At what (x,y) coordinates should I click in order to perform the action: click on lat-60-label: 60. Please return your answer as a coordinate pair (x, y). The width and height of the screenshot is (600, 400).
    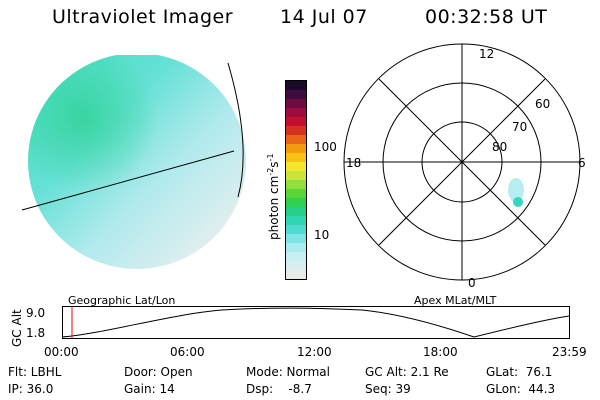
    Looking at the image, I should click on (543, 104).